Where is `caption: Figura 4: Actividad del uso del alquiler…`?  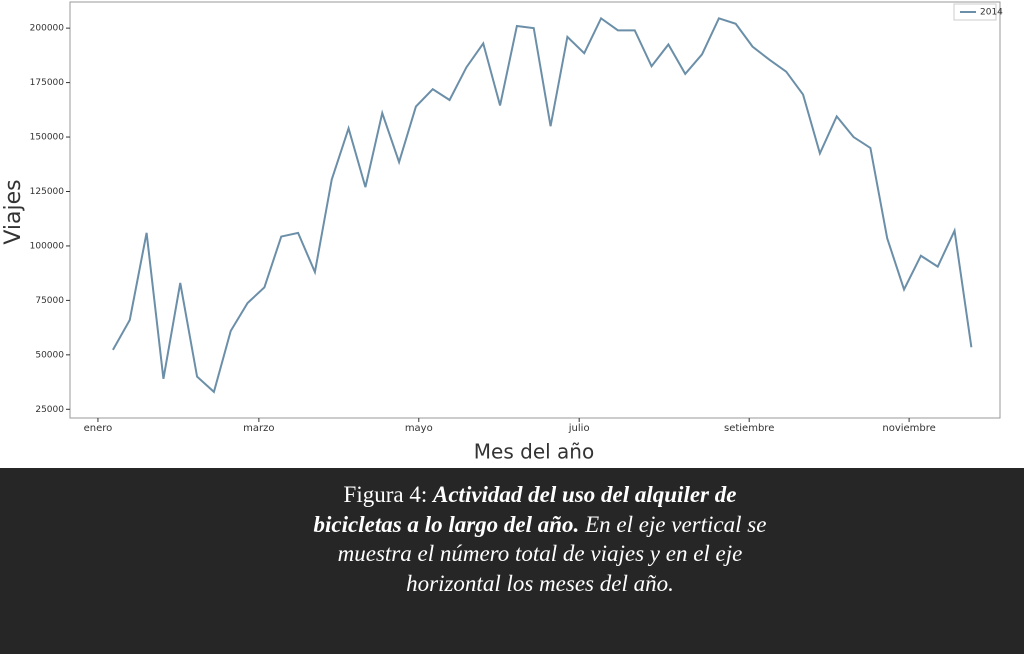
caption: Figura 4: Actividad del uso del alquiler… is located at coordinates (540, 539).